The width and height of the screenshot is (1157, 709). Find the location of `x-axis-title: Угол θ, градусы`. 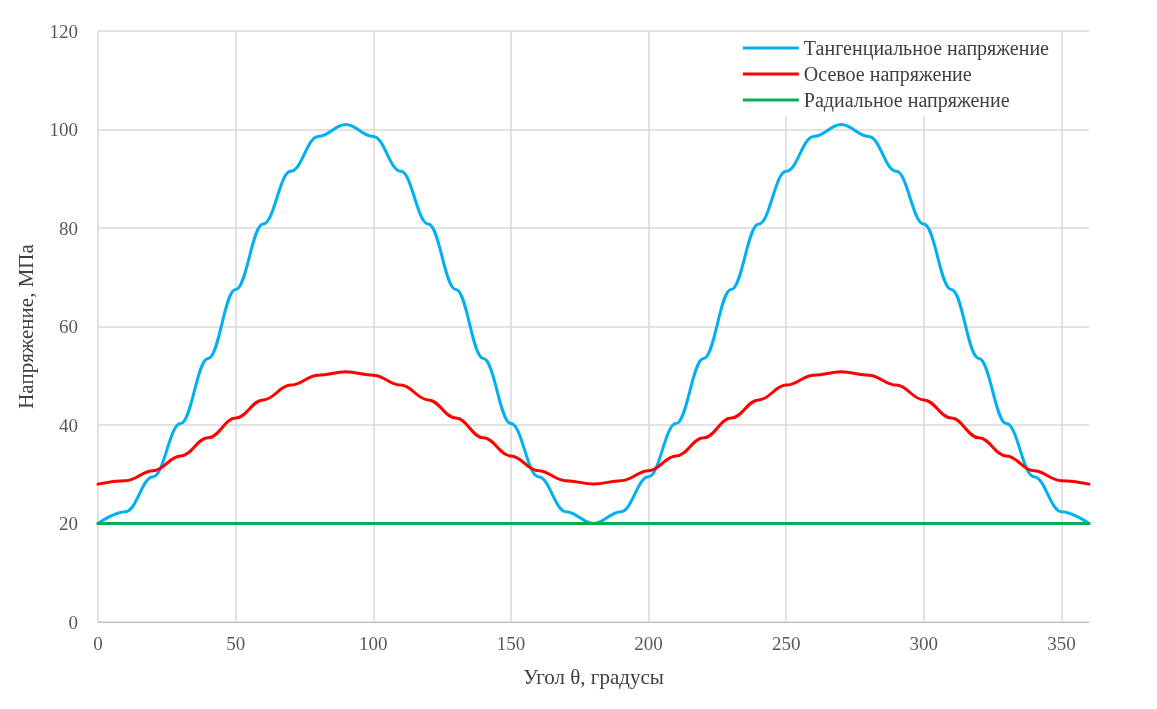

x-axis-title: Угол θ, градусы is located at coordinates (593, 676).